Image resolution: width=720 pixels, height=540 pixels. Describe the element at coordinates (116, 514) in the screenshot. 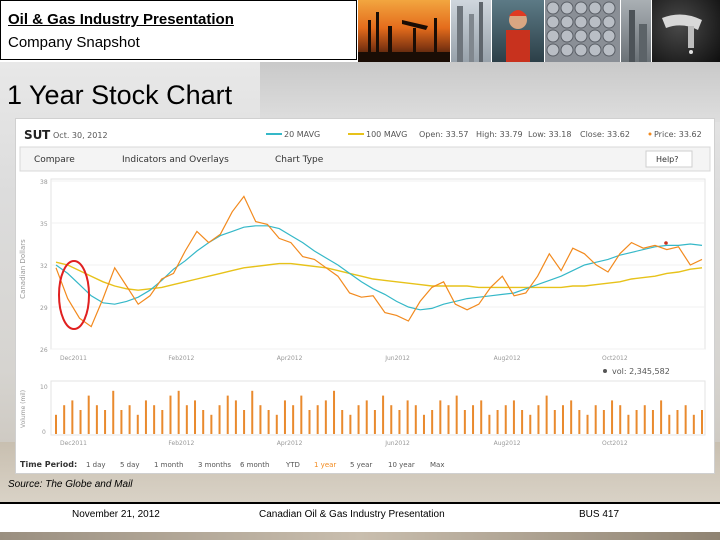

I see `footer-date: November 21, 2012` at that location.